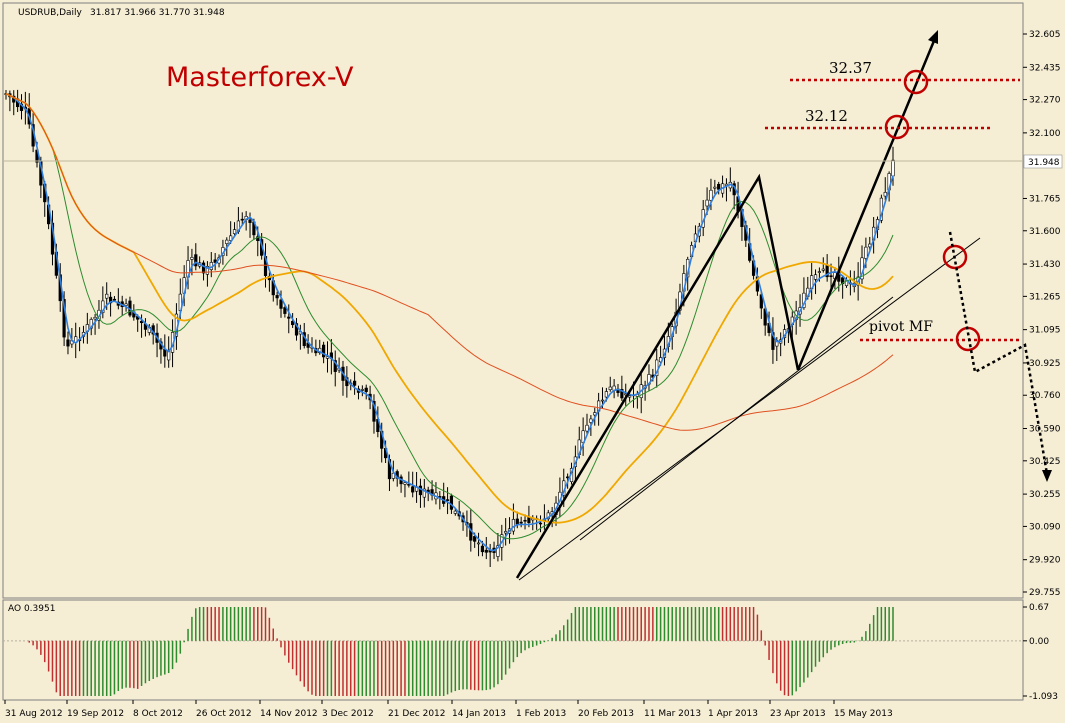 The image size is (1065, 723). Describe the element at coordinates (95, 714) in the screenshot. I see `date-tick-label: 19 Sep 2012` at that location.